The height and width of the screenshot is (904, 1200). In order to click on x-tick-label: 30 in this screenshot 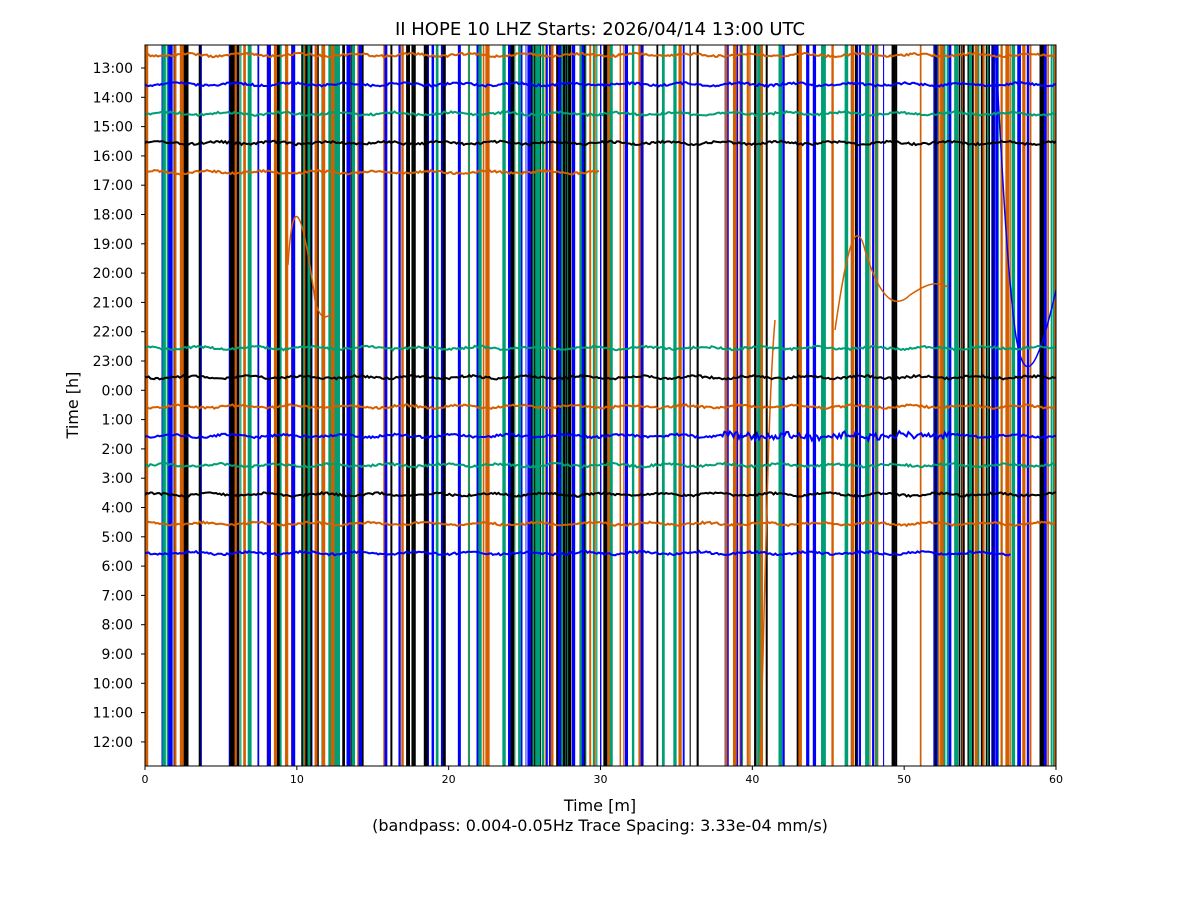, I will do `click(601, 779)`.